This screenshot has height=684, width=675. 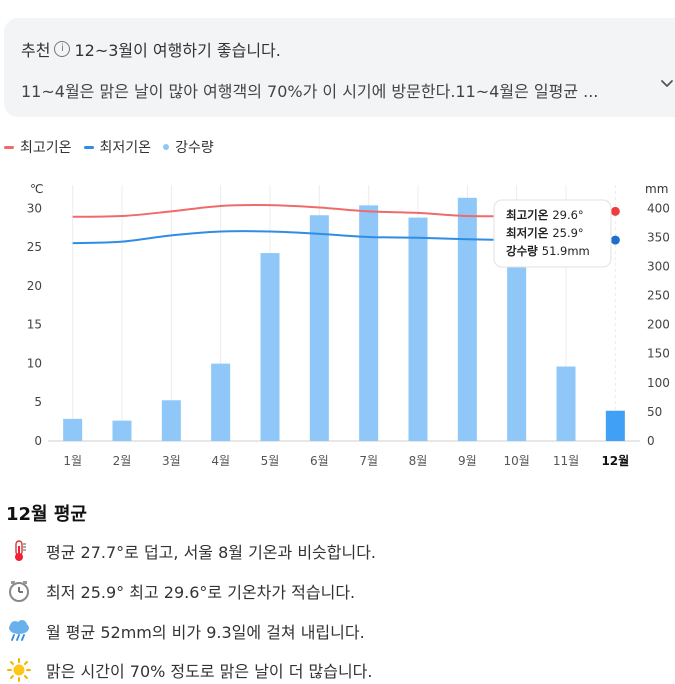 What do you see at coordinates (658, 208) in the screenshot?
I see `y-right-tick-label: 400` at bounding box center [658, 208].